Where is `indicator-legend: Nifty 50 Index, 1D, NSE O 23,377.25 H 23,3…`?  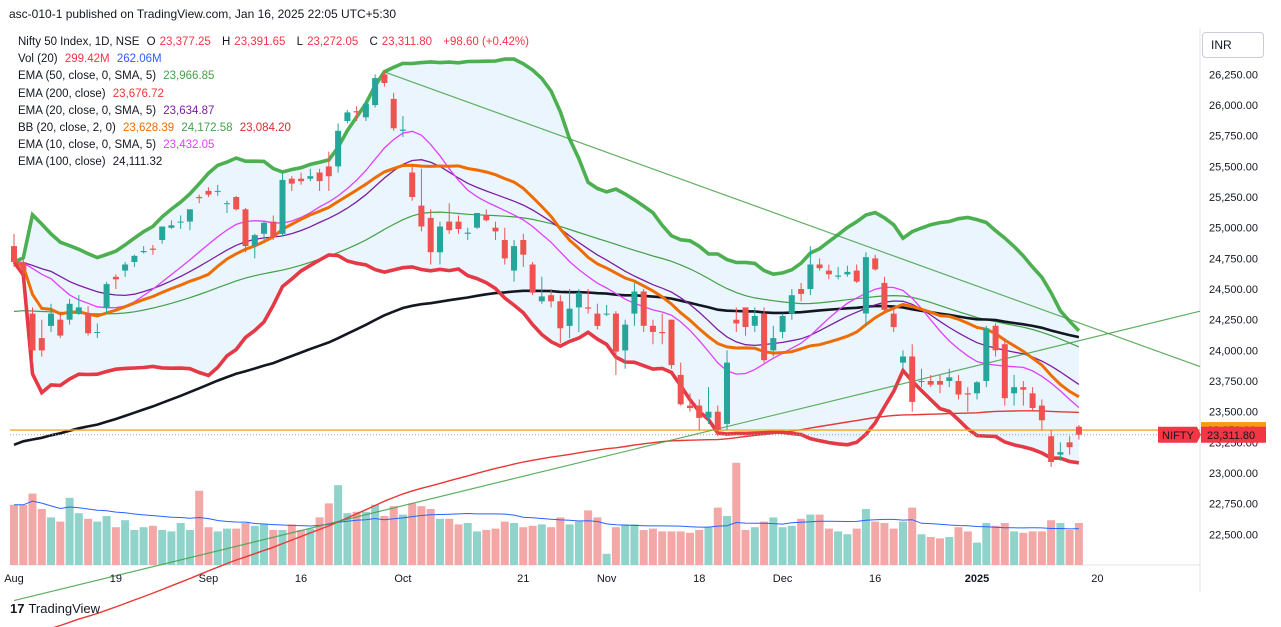
indicator-legend: Nifty 50 Index, 1D, NSE O 23,377.25 H 23,3… is located at coordinates (275, 103).